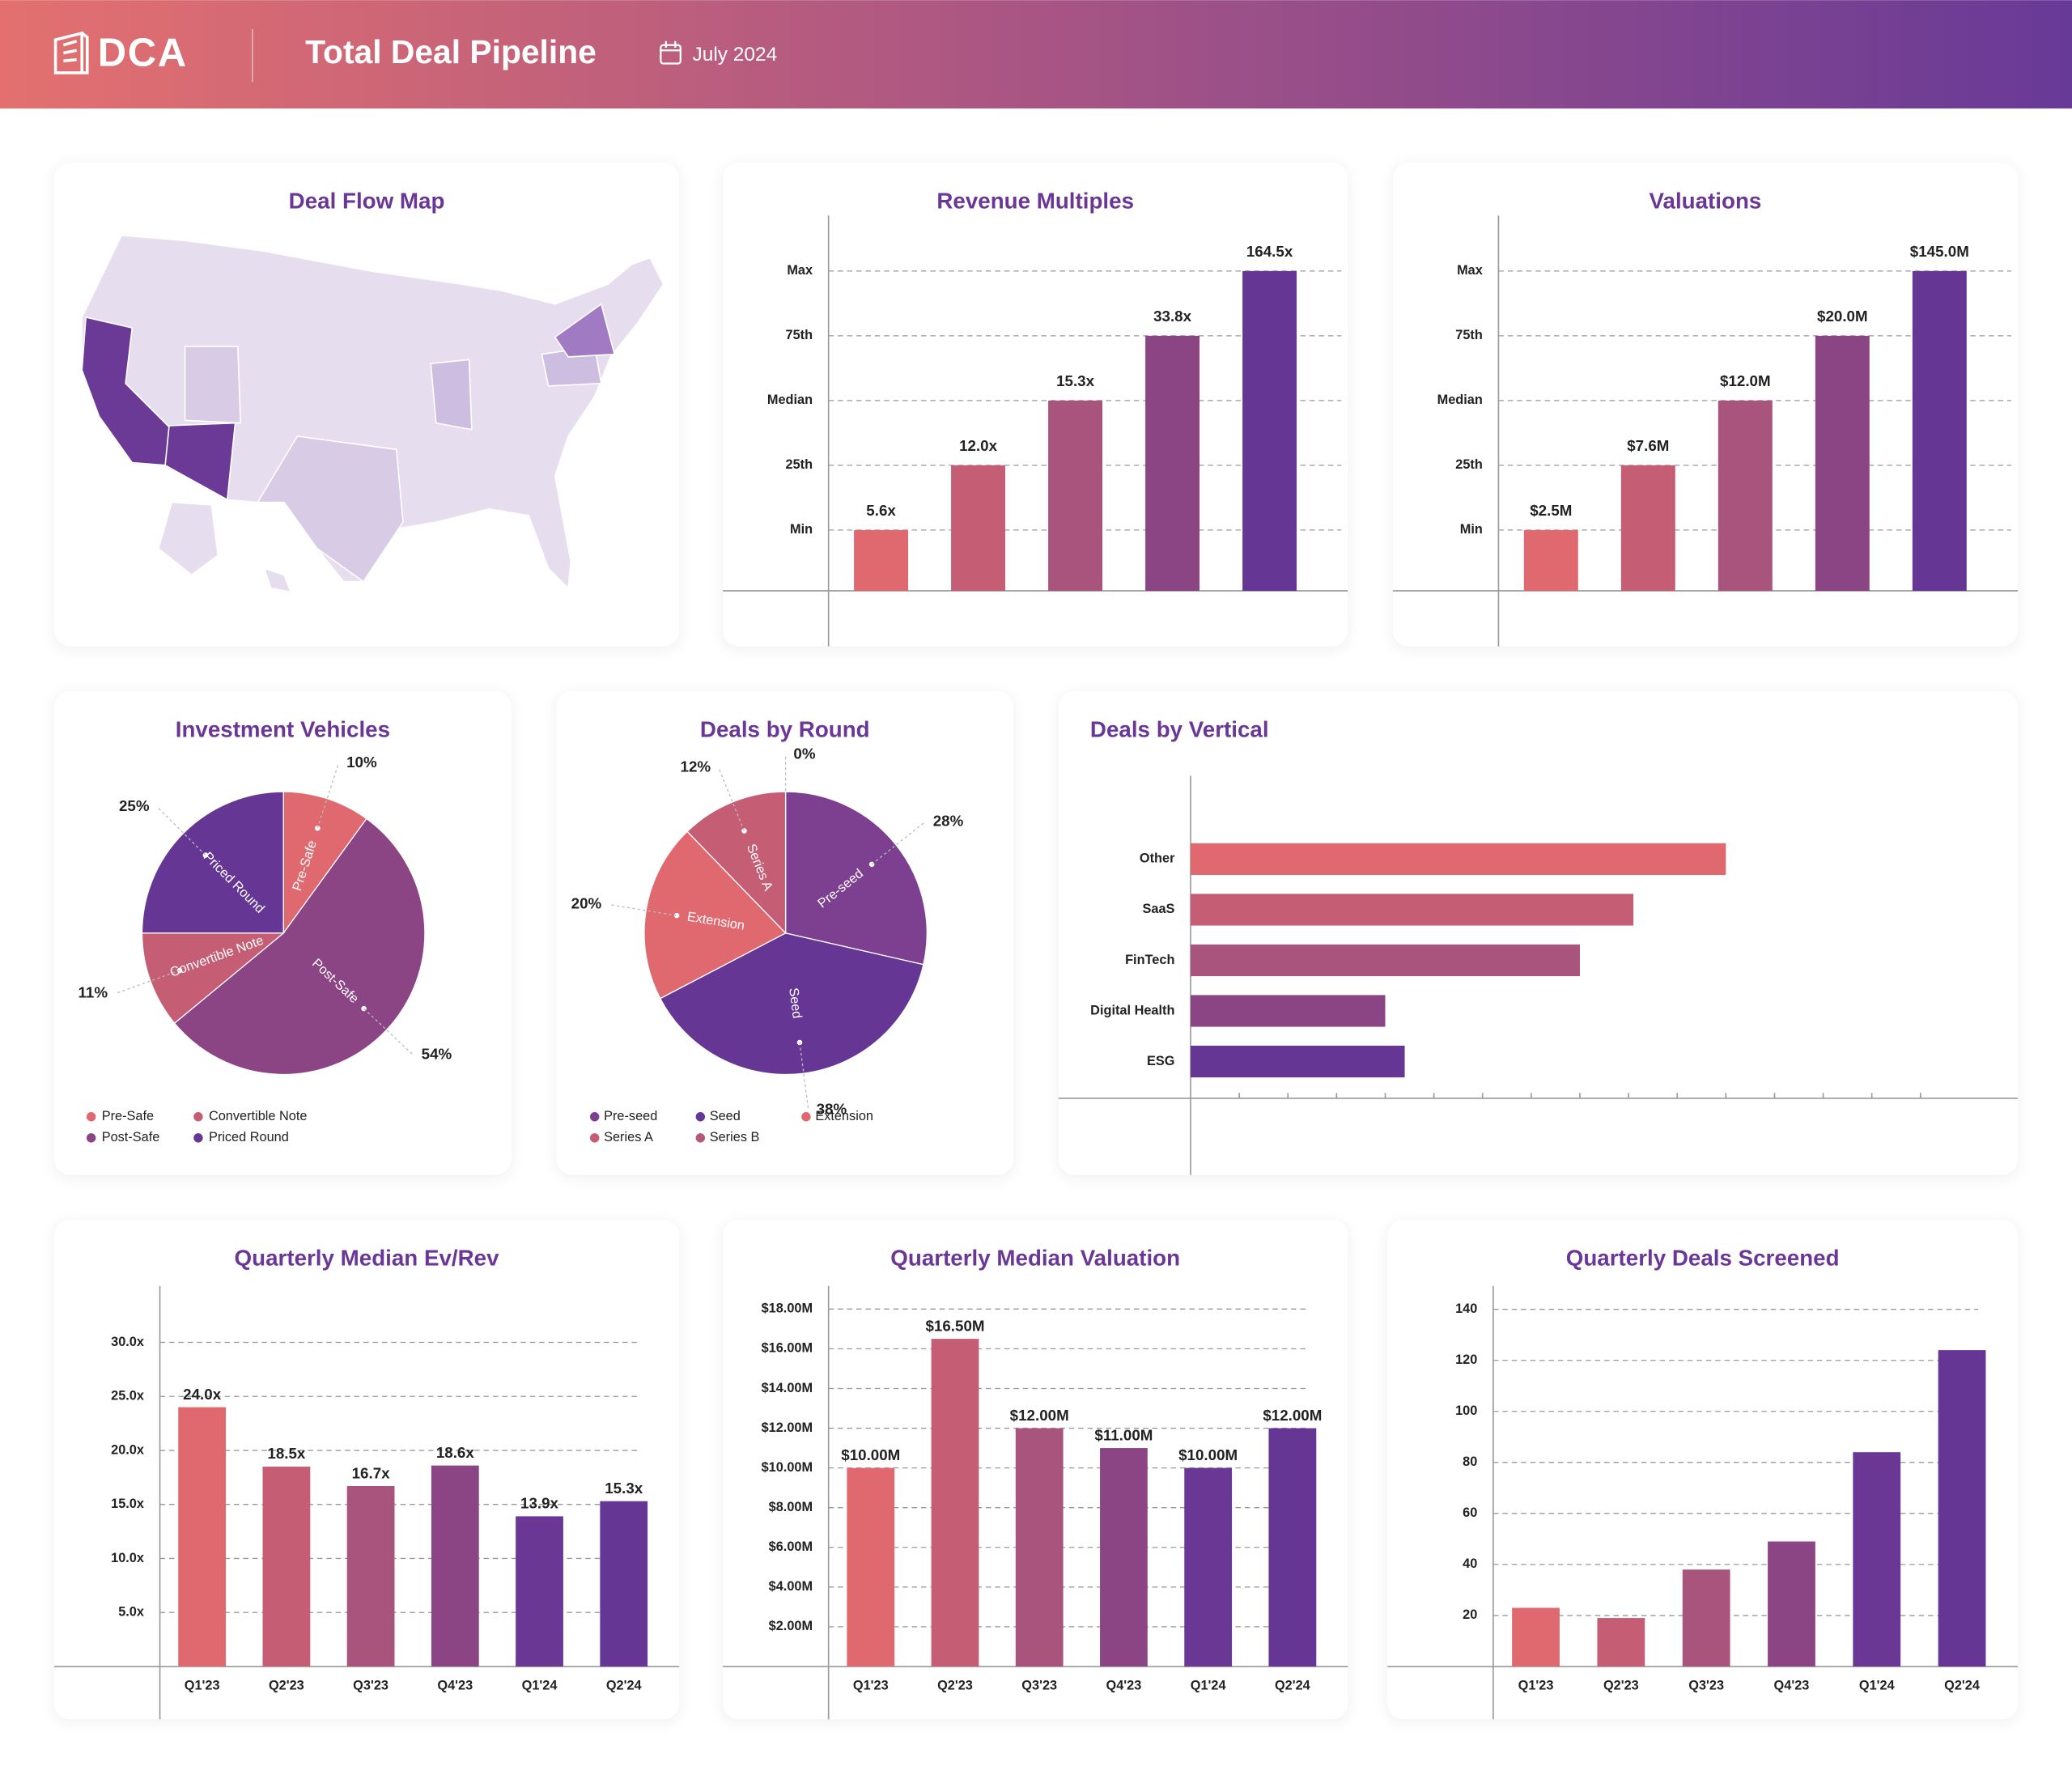  I want to click on value-label: 38%, so click(832, 1108).